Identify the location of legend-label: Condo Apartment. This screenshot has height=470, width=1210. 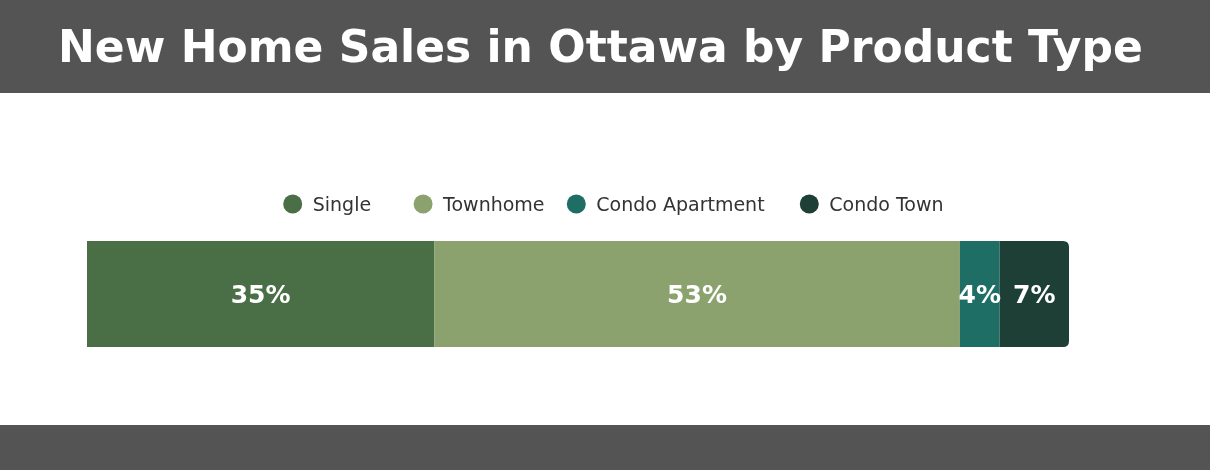
(680, 203).